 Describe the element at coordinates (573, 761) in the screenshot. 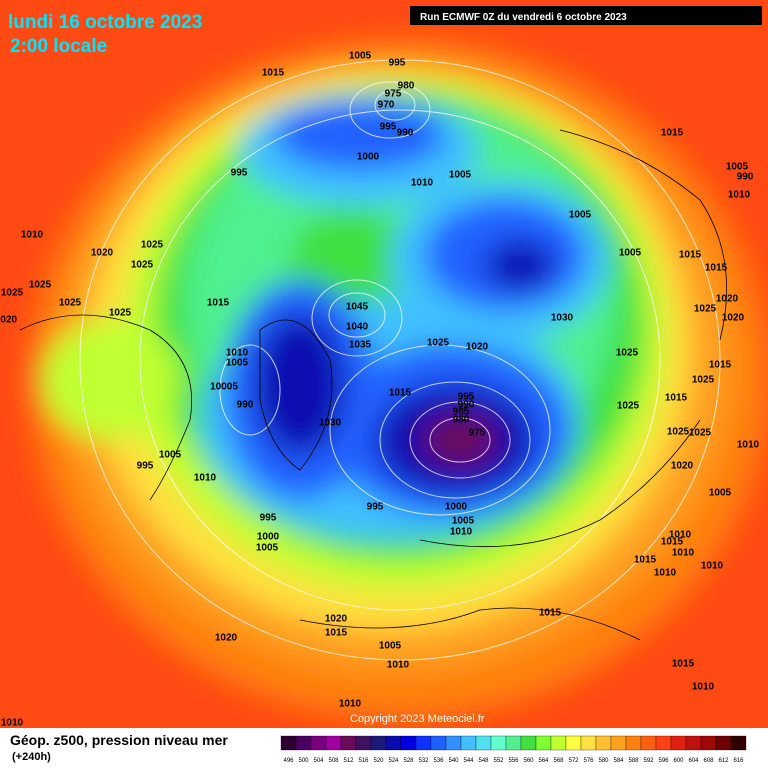

I see `scale-label: 572` at that location.